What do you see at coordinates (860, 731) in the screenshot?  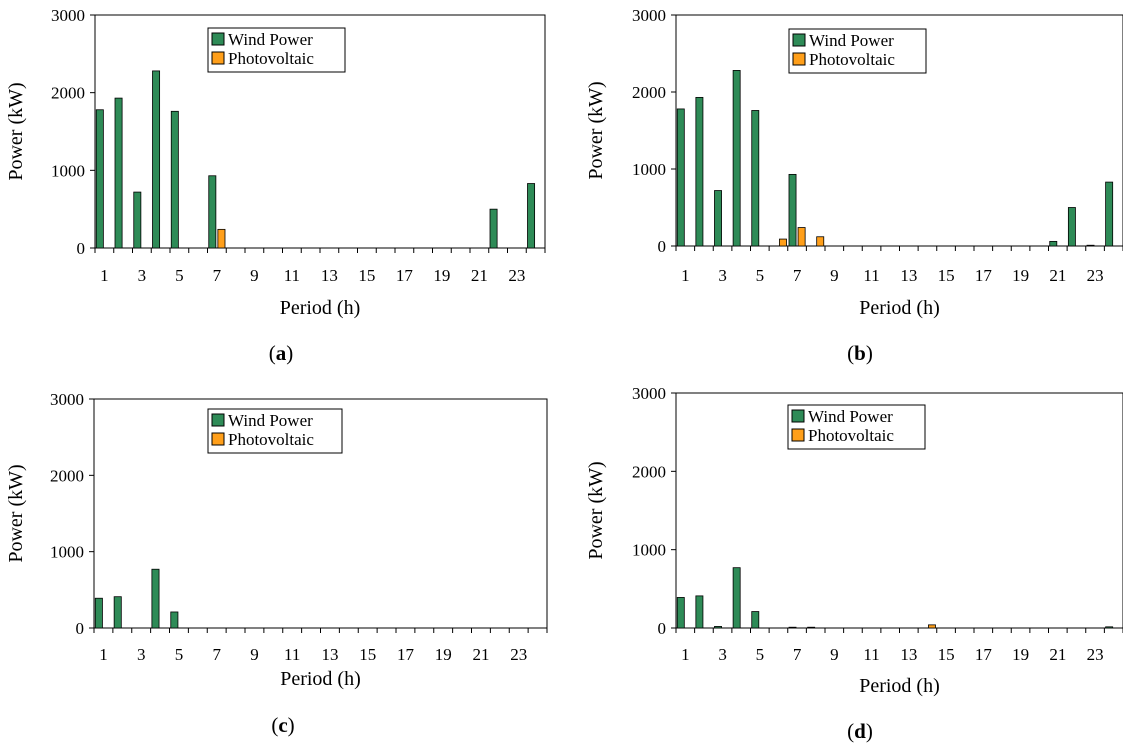 I see `panel-label: (d)` at bounding box center [860, 731].